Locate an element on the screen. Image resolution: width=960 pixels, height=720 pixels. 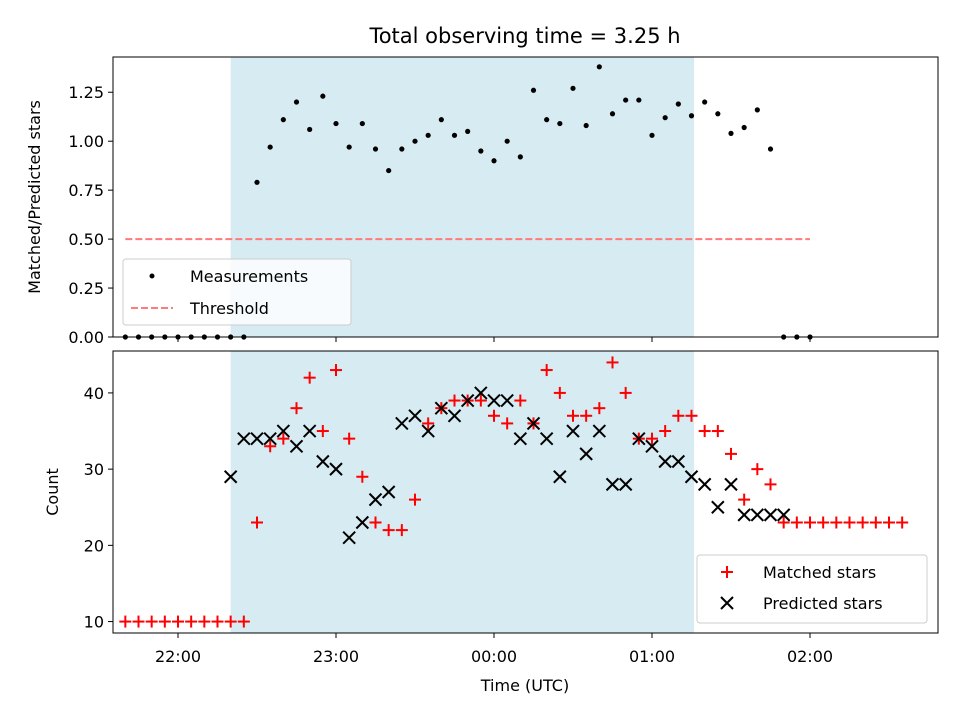
bottom-legend: Matched stars Predicted stars is located at coordinates (812, 589).